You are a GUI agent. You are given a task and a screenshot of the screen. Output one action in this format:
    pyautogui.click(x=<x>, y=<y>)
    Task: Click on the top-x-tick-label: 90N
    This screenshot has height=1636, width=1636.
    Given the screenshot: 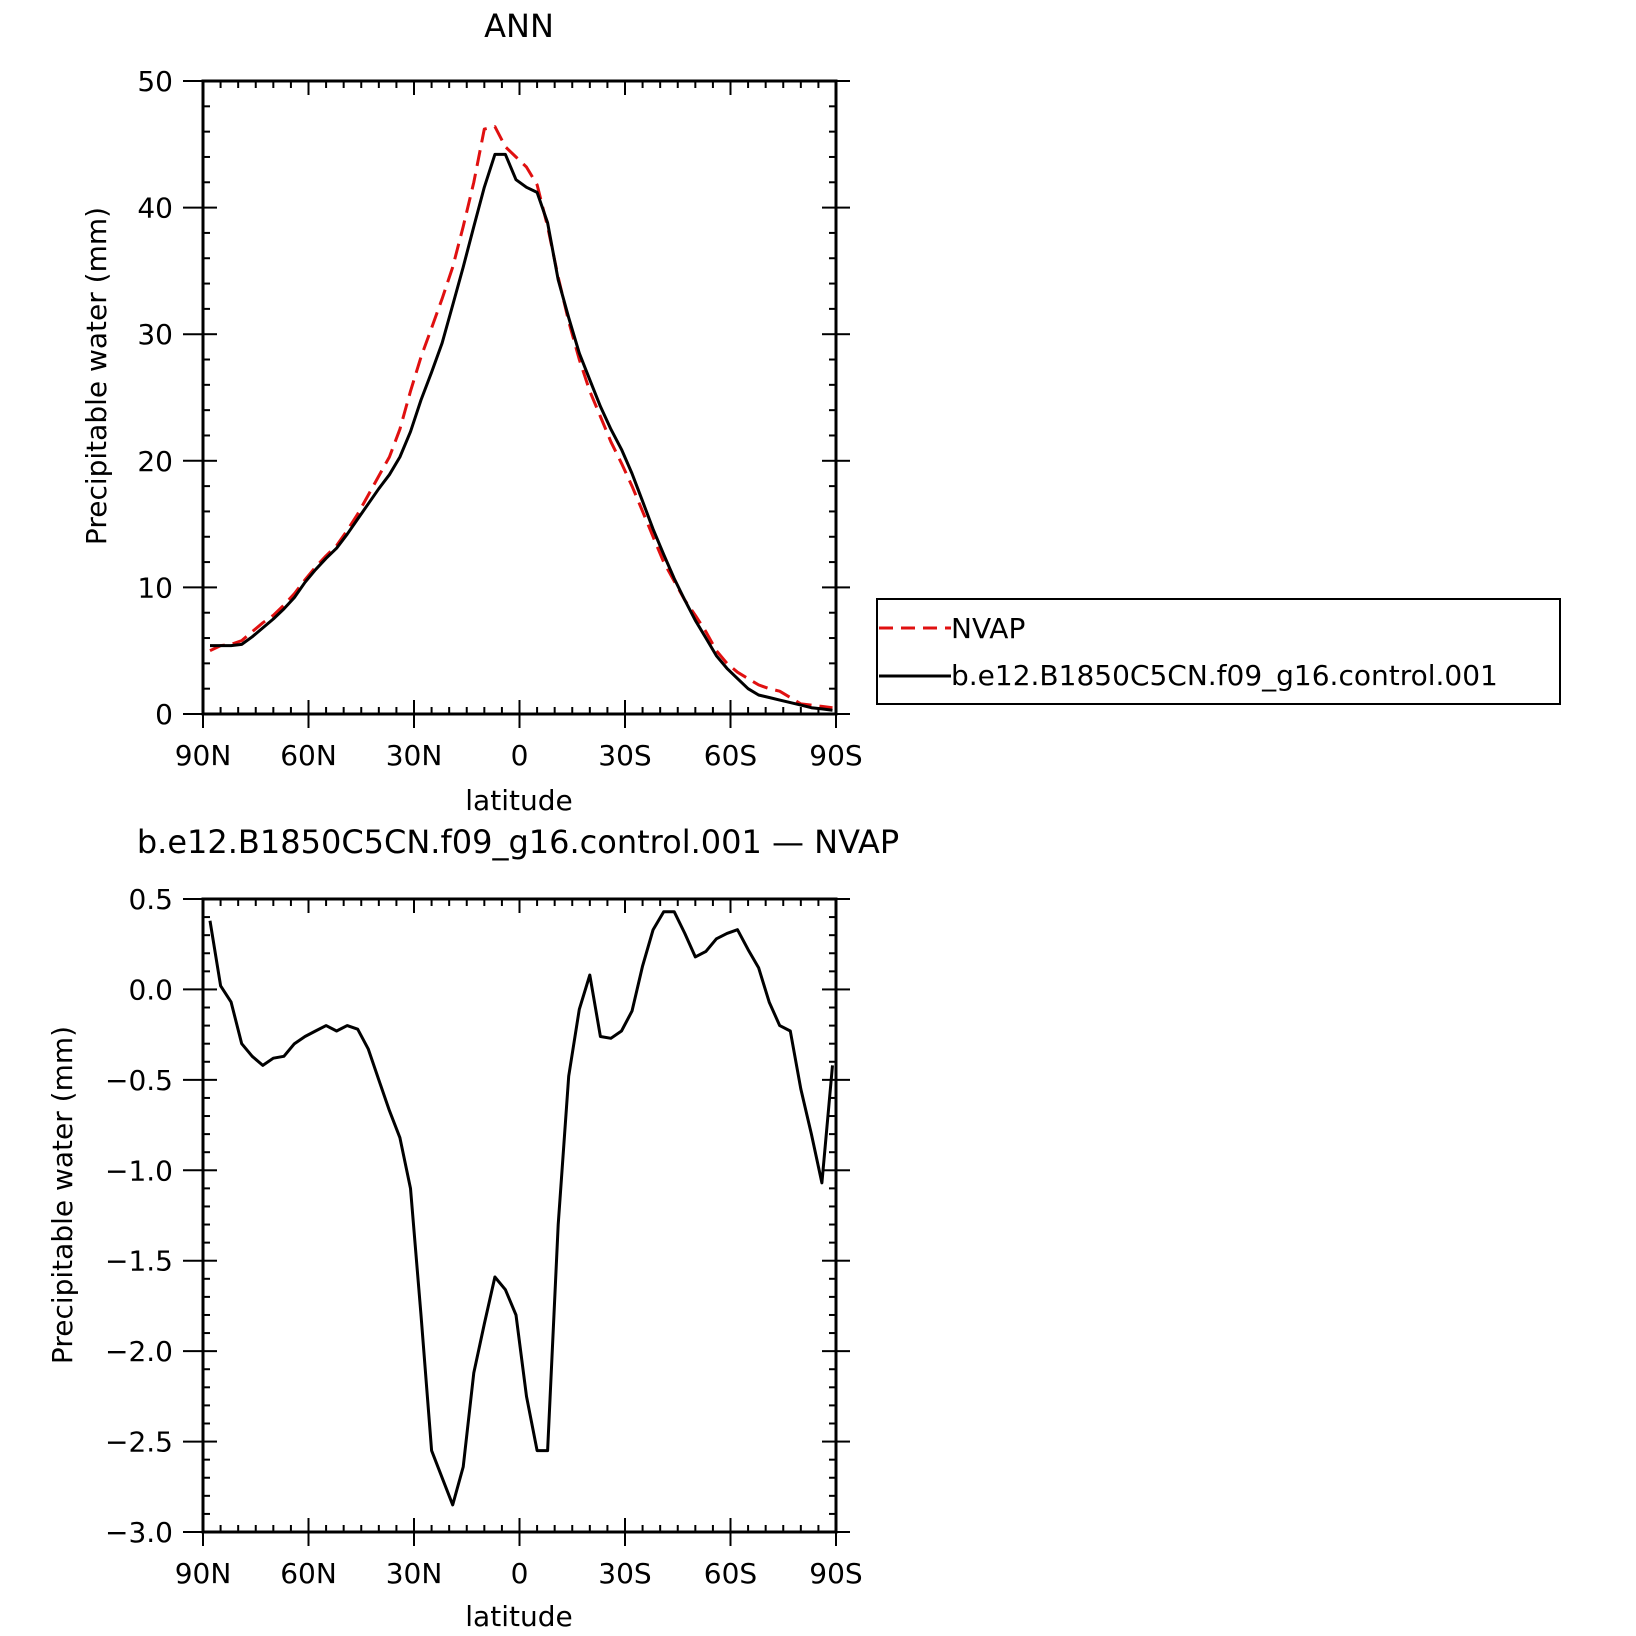 What is the action you would take?
    pyautogui.click(x=203, y=755)
    